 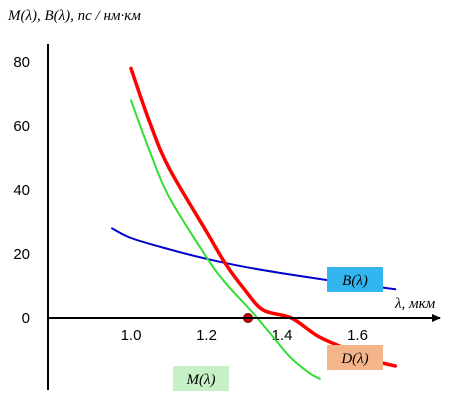 I want to click on legend-m-box, so click(x=201, y=378).